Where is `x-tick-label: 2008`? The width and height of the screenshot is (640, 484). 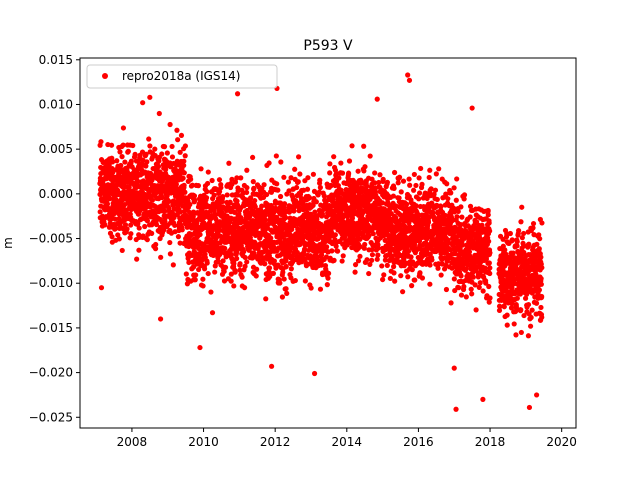 x-tick-label: 2008 is located at coordinates (132, 442).